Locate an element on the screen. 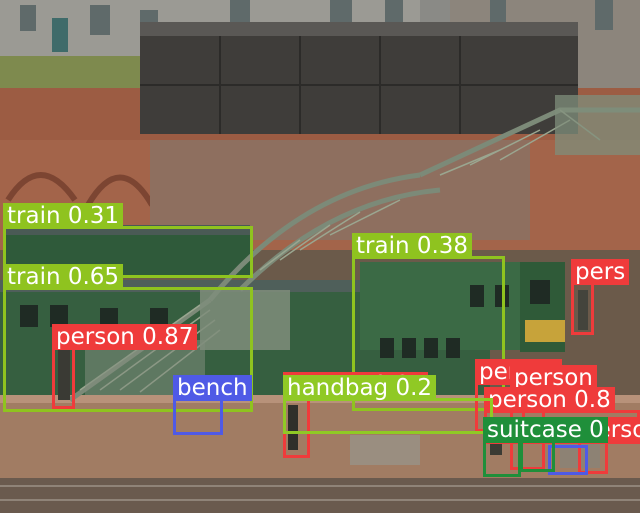 This screenshot has width=640, height=513. det-handbag-1: handbag 0.2 is located at coordinates (388, 404).